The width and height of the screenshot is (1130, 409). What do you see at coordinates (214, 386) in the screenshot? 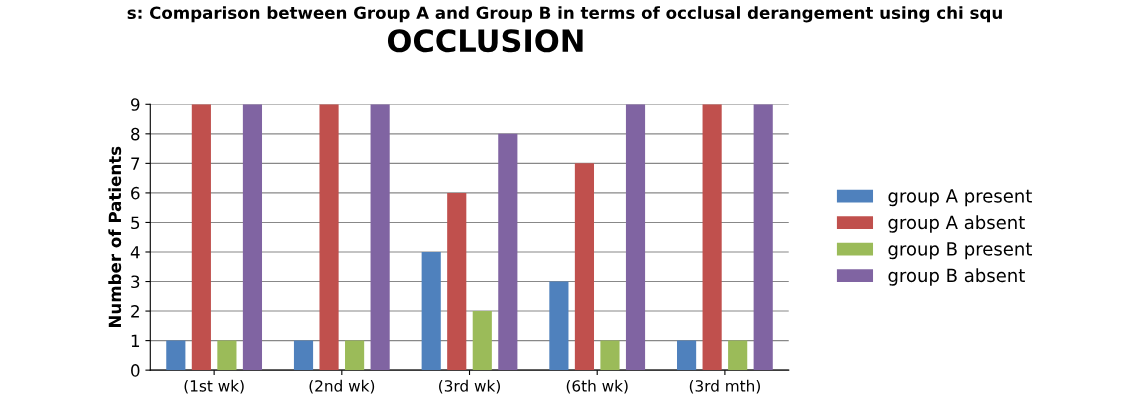
I see `x-tick-label: (1st wk)` at bounding box center [214, 386].